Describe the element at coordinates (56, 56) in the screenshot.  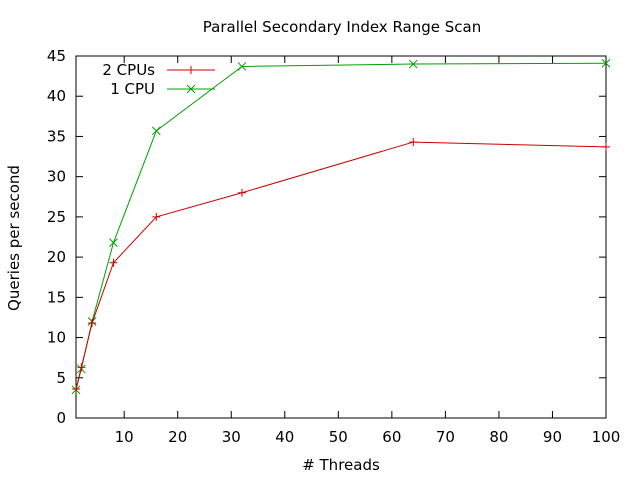
I see `y-tick-label: 45` at that location.